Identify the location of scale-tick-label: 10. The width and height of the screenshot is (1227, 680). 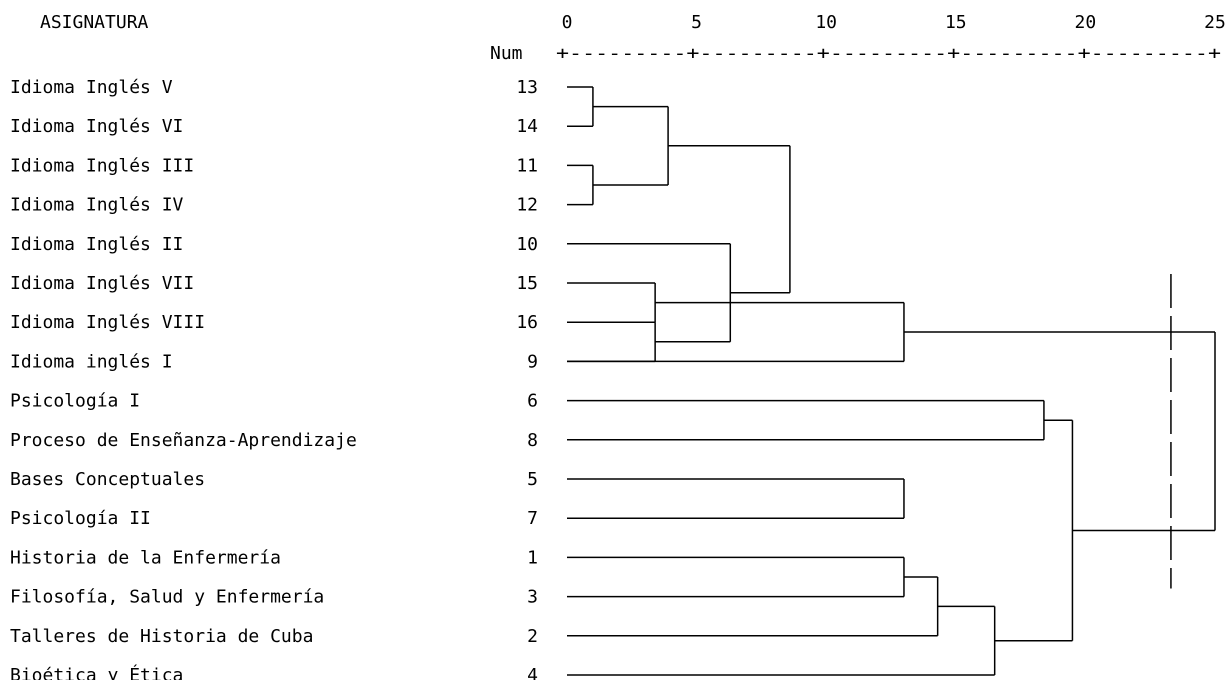
(826, 22).